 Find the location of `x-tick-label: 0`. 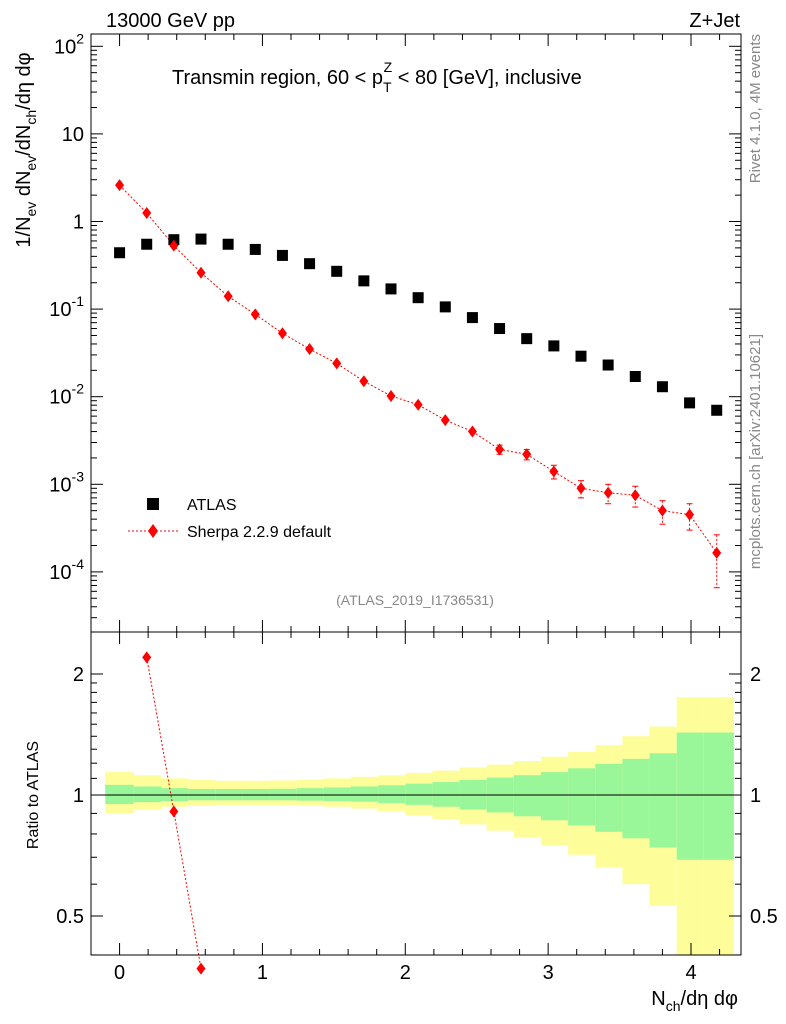

x-tick-label: 0 is located at coordinates (119, 973).